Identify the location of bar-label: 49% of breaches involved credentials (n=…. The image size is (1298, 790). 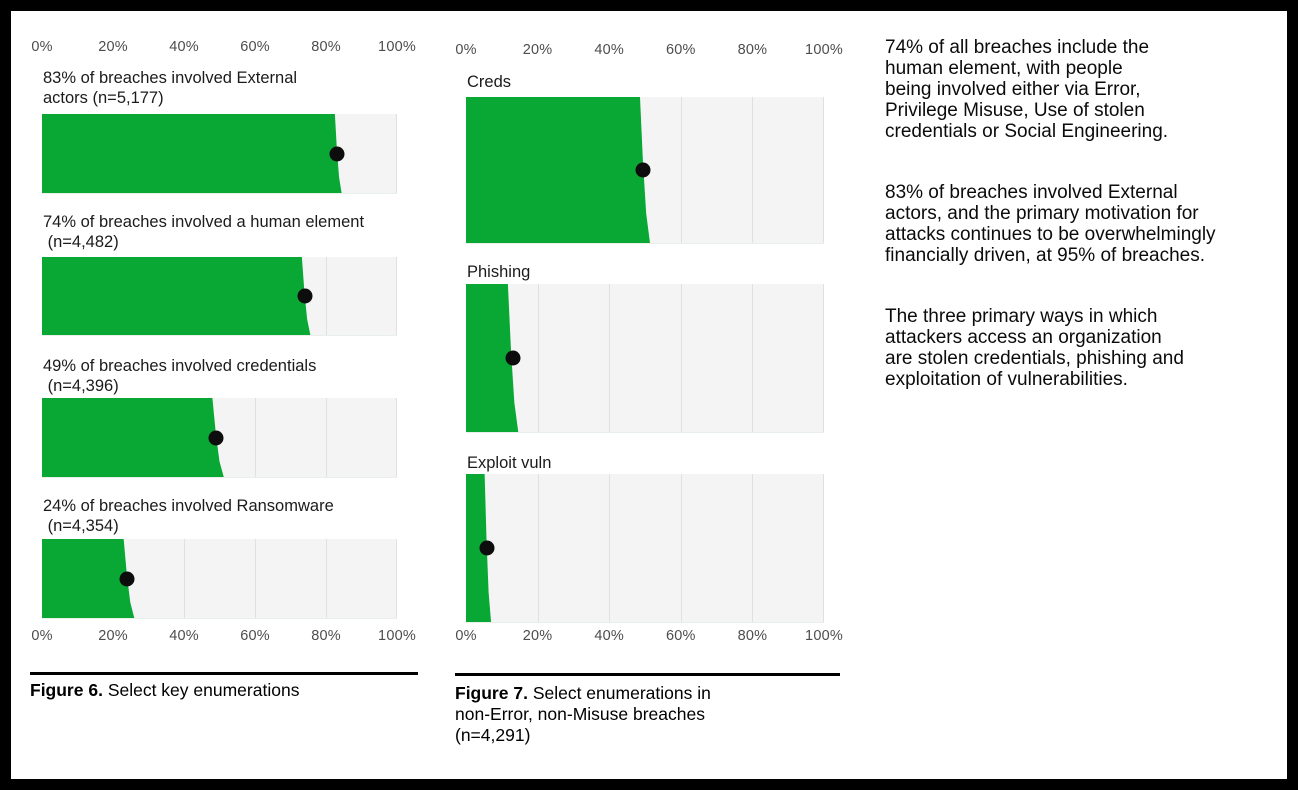
(235, 376).